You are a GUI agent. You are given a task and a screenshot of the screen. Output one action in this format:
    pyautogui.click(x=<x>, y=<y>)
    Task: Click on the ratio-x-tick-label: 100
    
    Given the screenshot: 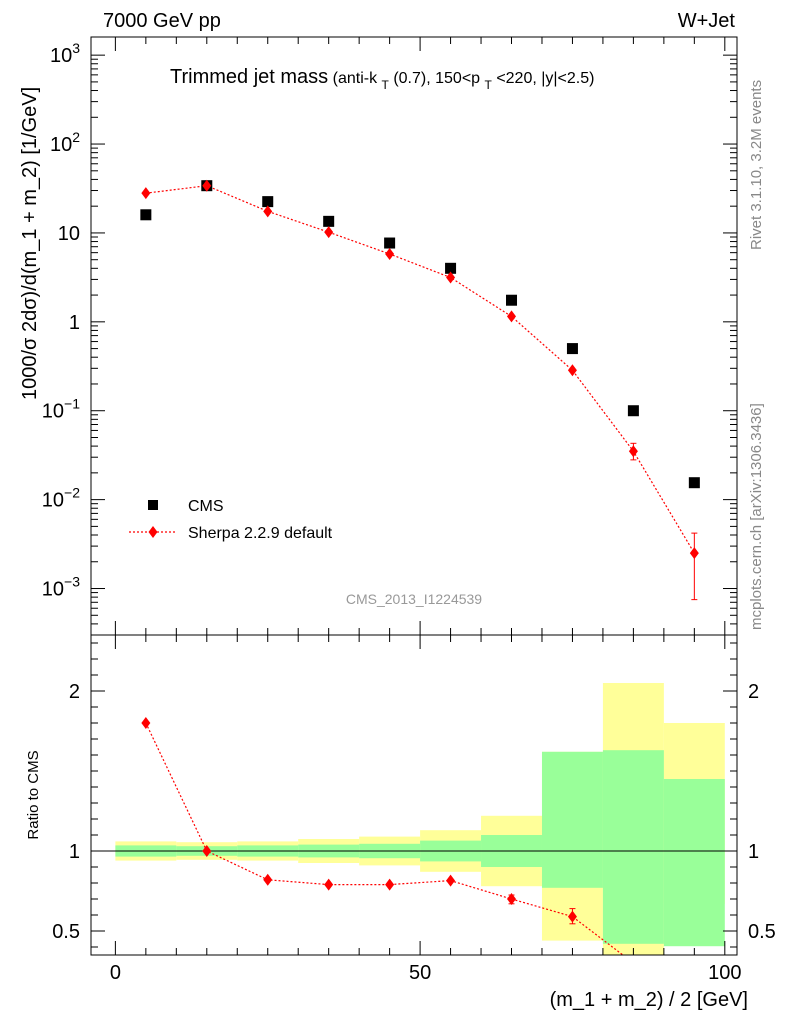 What is the action you would take?
    pyautogui.click(x=724, y=973)
    